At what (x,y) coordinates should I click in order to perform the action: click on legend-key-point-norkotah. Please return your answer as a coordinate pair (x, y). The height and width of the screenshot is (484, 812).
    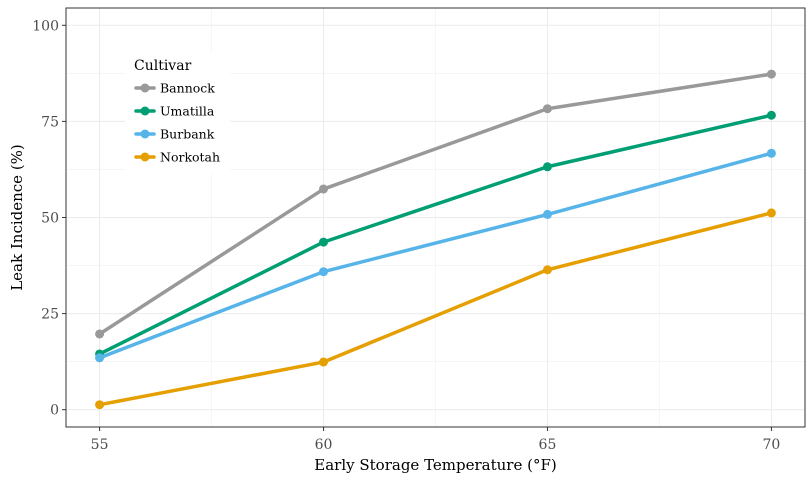
    Looking at the image, I should click on (145, 157).